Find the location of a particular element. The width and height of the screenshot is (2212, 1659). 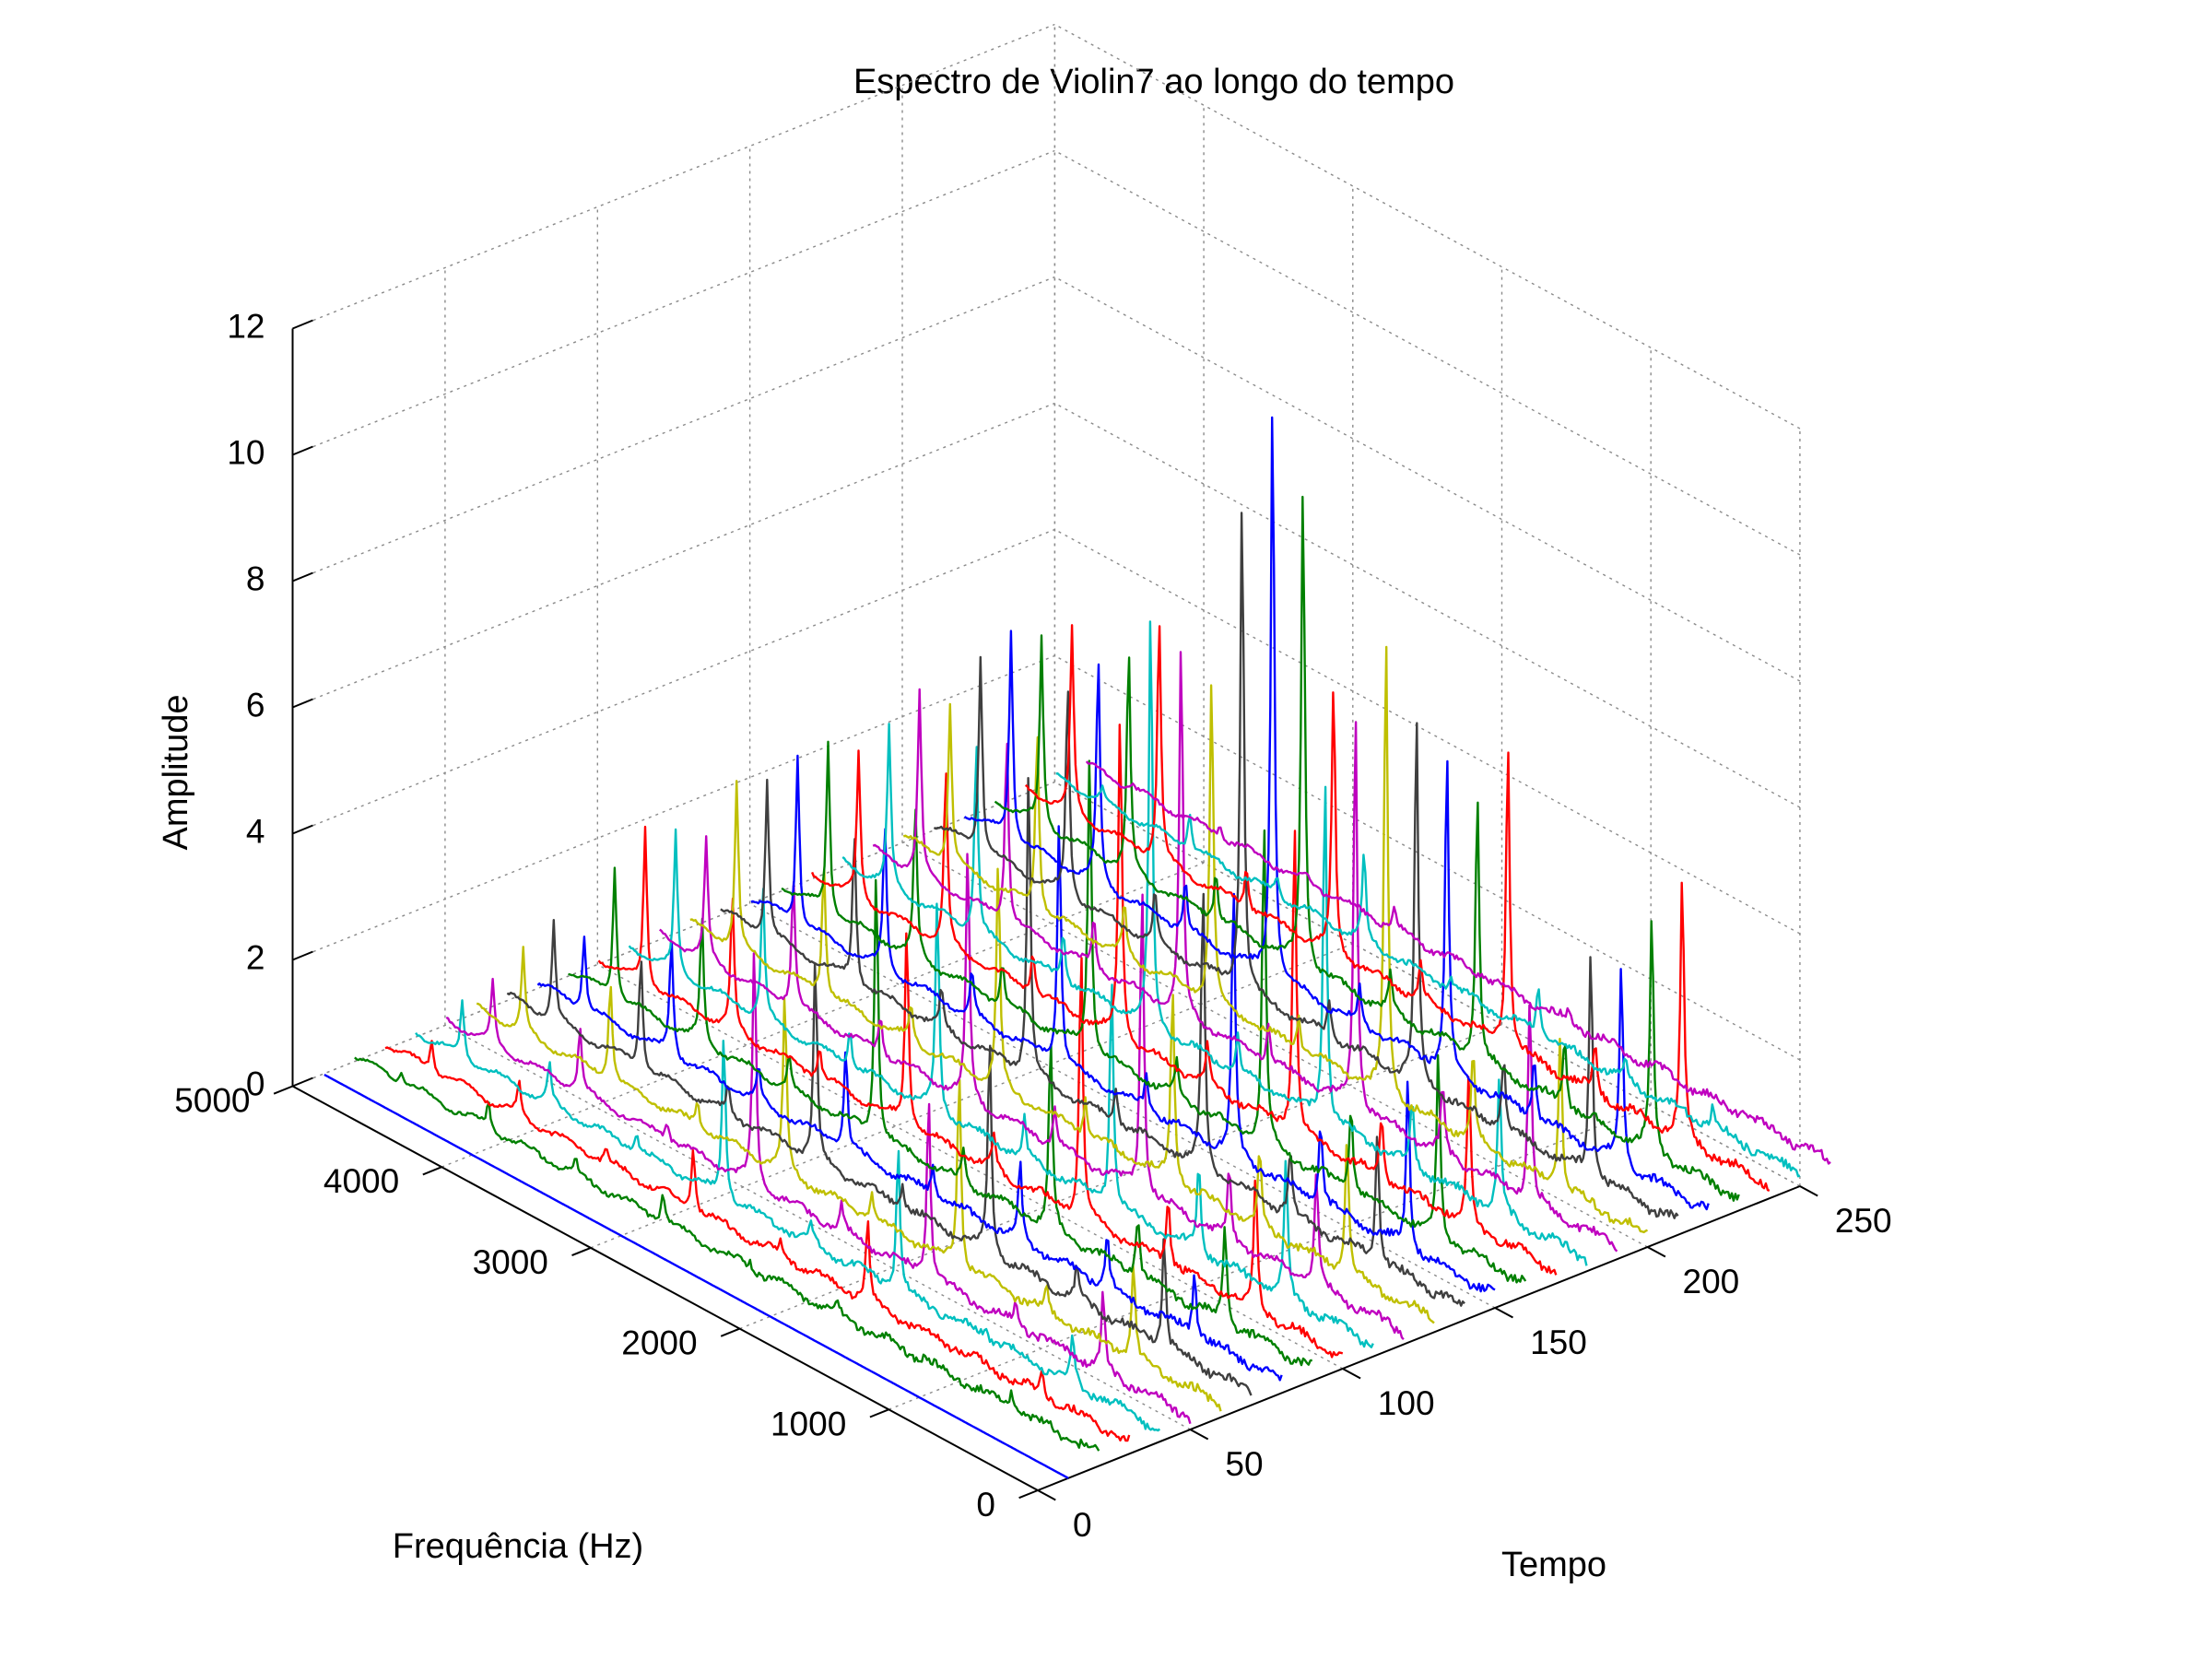

chart-title: Espectro de Violin7 ao longo do tempo is located at coordinates (1153, 82).